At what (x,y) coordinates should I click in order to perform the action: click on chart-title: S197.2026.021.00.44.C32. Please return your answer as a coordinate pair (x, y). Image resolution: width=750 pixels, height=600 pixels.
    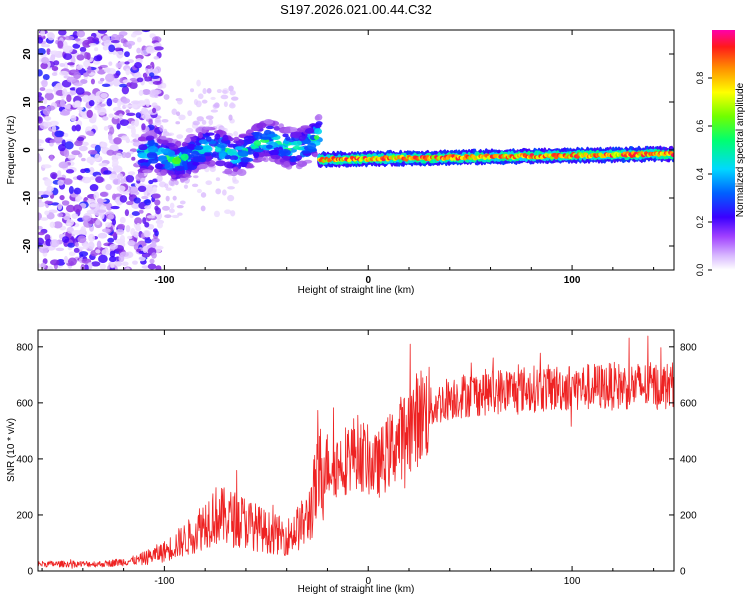
    Looking at the image, I should click on (356, 9).